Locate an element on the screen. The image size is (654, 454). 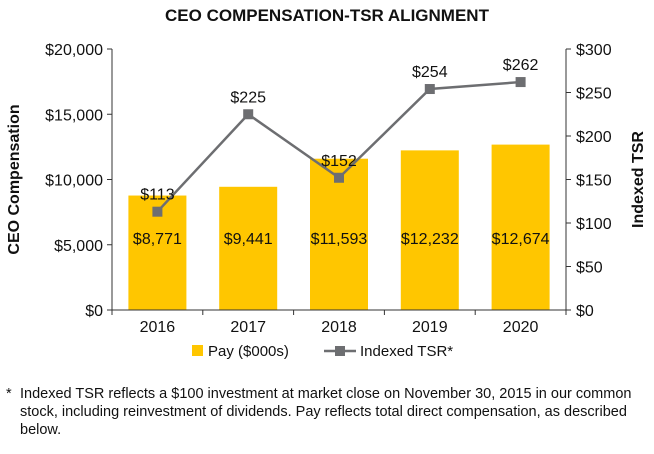
tsr-data-label: $254 is located at coordinates (430, 72).